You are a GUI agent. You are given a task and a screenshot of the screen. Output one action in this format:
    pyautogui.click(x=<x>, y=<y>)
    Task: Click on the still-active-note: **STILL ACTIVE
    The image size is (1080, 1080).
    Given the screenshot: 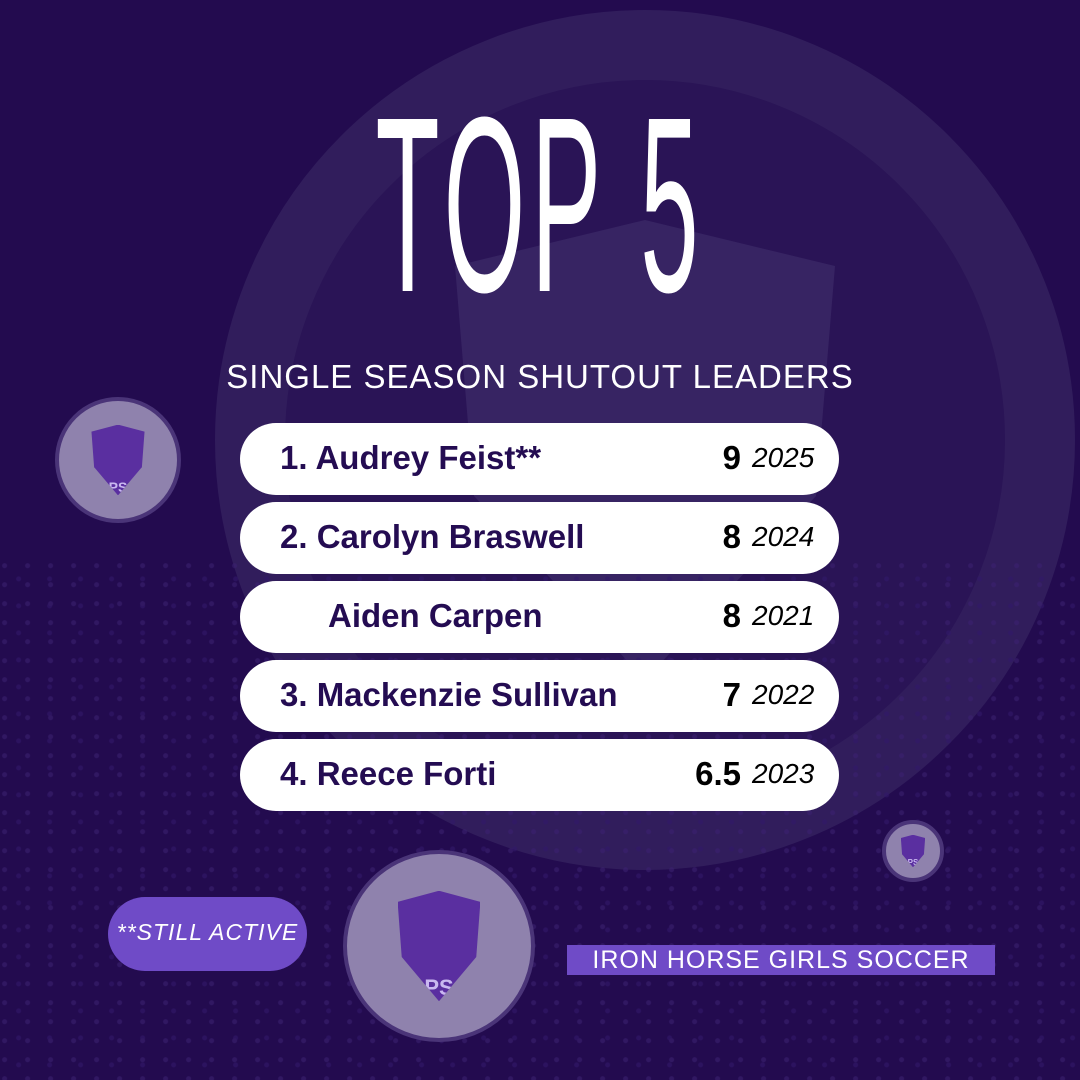 What is the action you would take?
    pyautogui.click(x=207, y=934)
    